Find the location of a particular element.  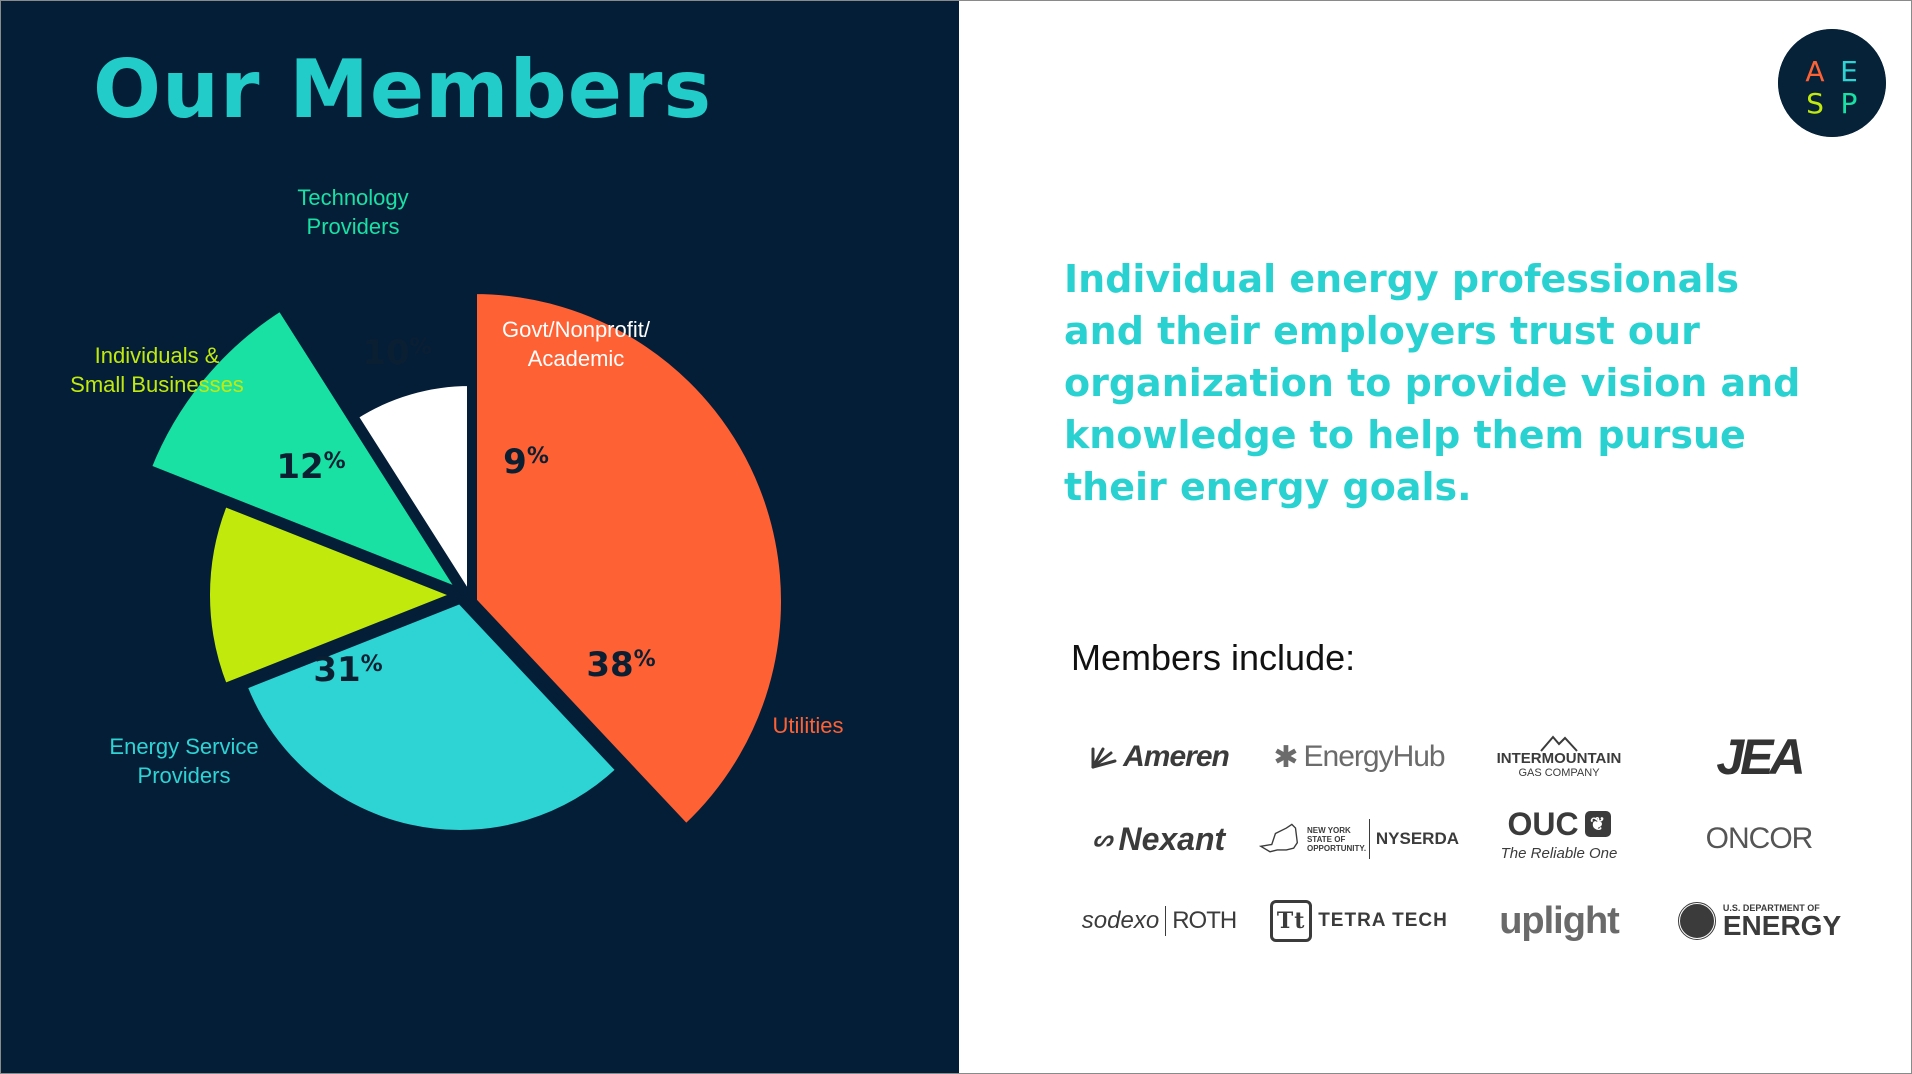

energyhub-asterisk-icon: ✱ is located at coordinates (1285, 757).